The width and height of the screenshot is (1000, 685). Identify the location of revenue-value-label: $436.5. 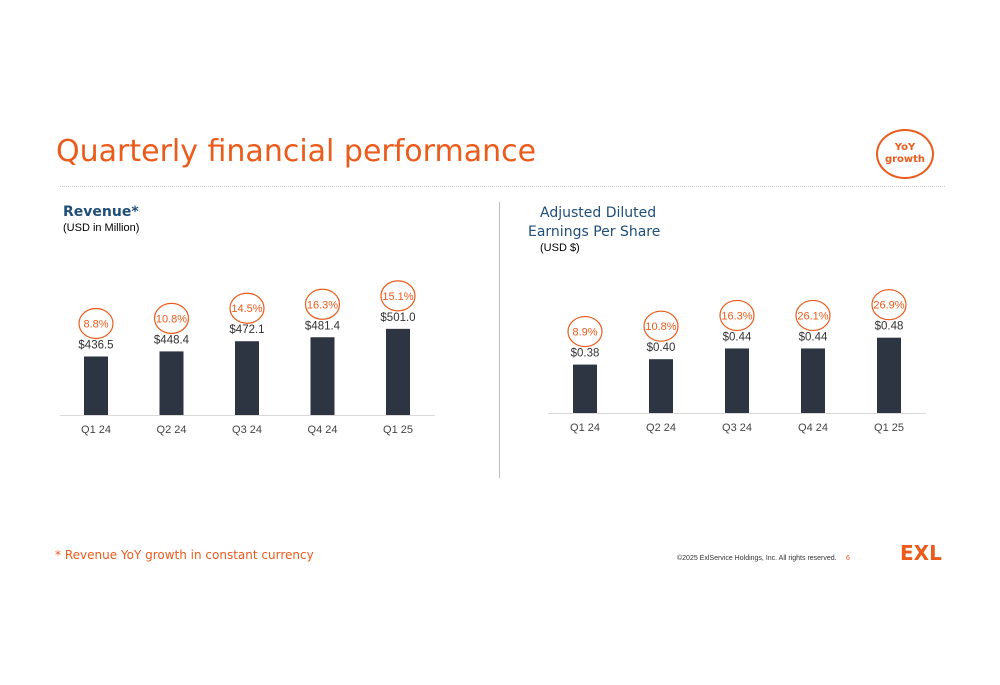
(95, 346).